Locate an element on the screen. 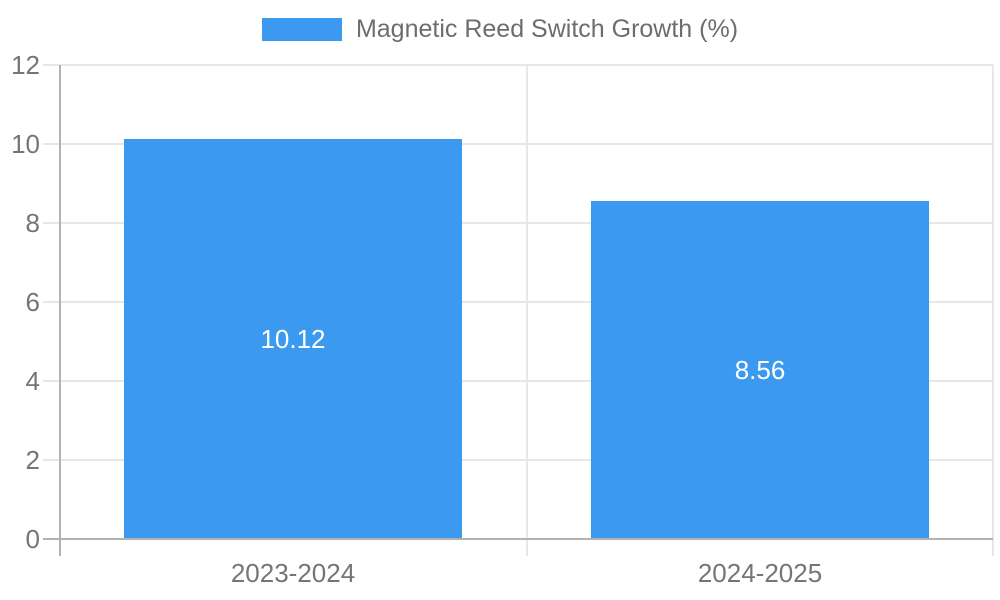 The height and width of the screenshot is (600, 1000). legend-item: Magnetic Reed Switch Growth (%) is located at coordinates (500, 29).